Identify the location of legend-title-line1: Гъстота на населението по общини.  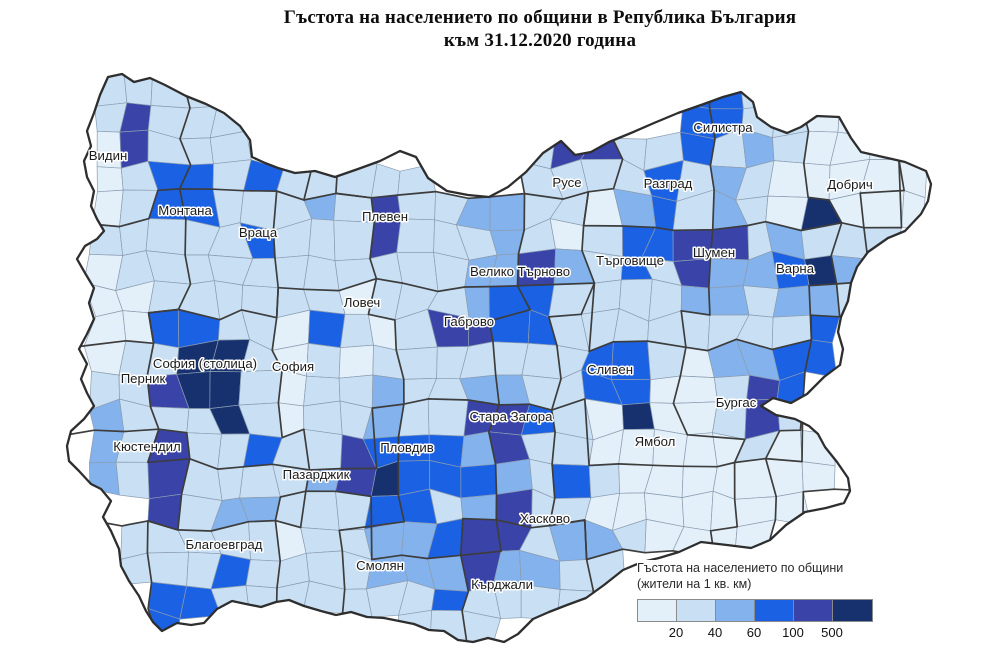
(740, 568).